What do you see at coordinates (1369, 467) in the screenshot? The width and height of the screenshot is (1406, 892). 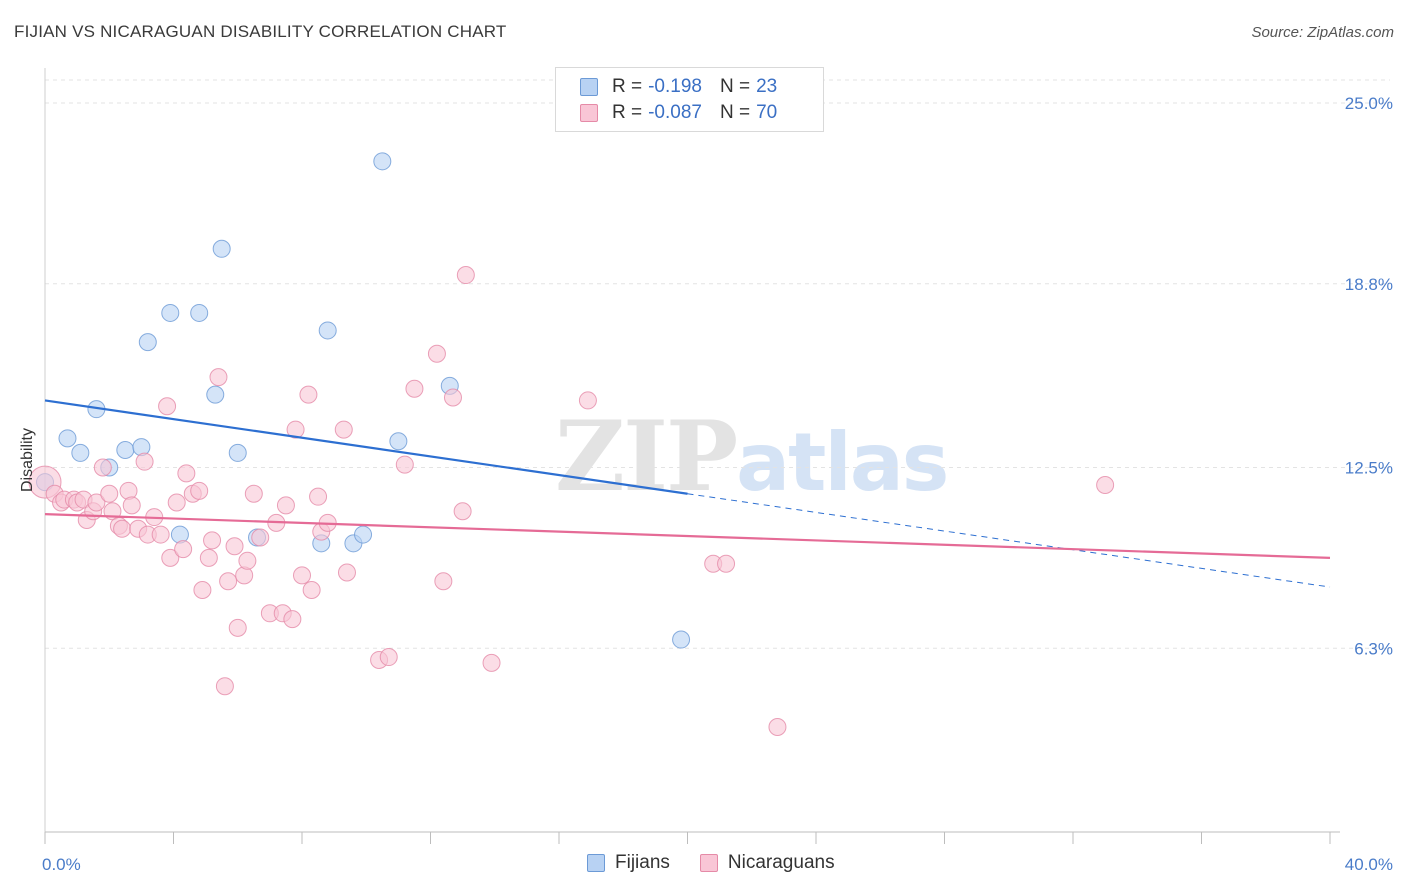 I see `y-tick-label: 12.5%` at bounding box center [1369, 467].